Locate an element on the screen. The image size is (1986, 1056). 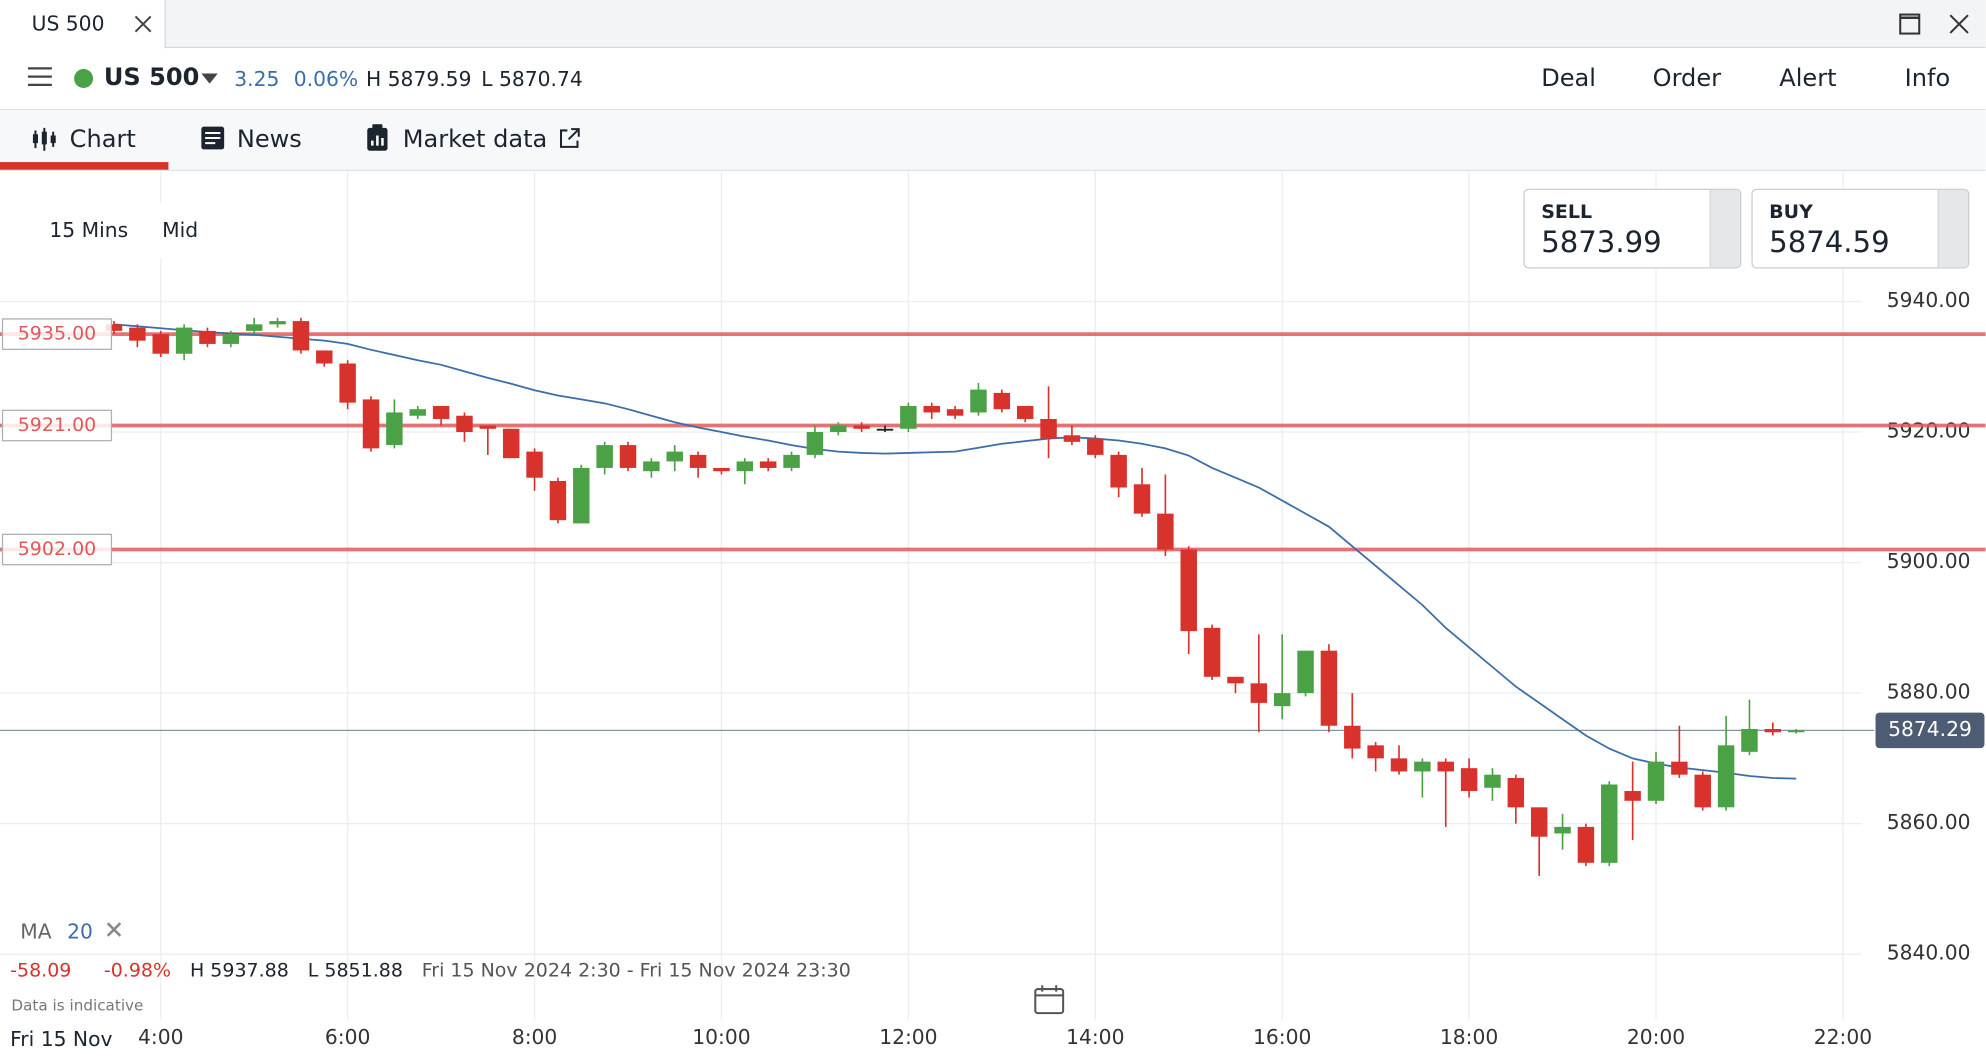
y-tick-label: 5880.00 is located at coordinates (1929, 692).